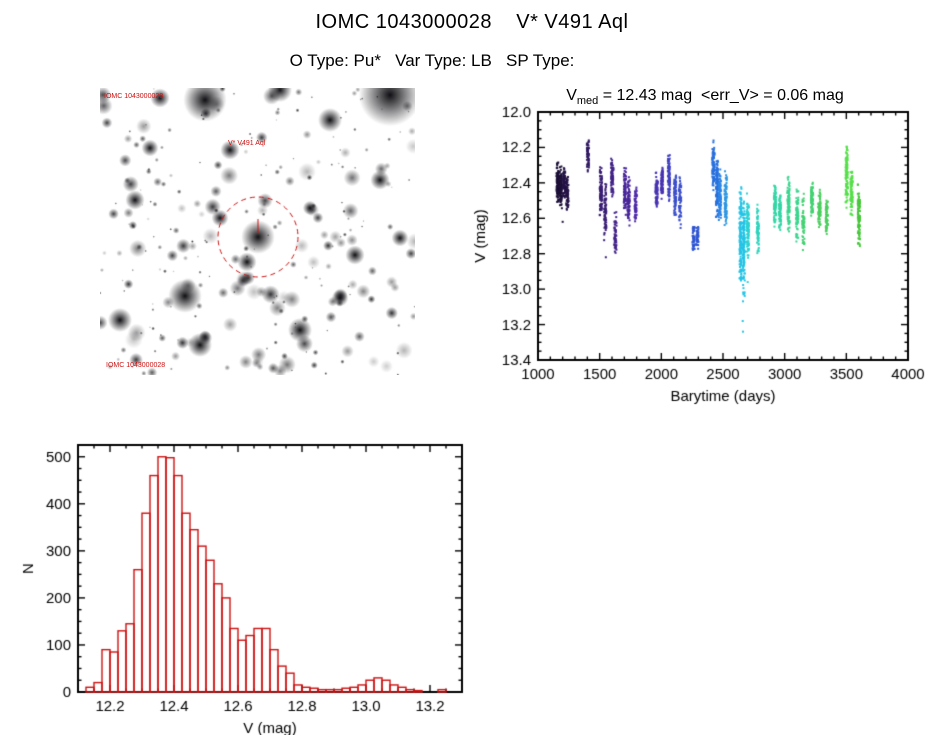  What do you see at coordinates (134, 96) in the screenshot?
I see `finding-chart-id-label: IOMC 1043000028` at bounding box center [134, 96].